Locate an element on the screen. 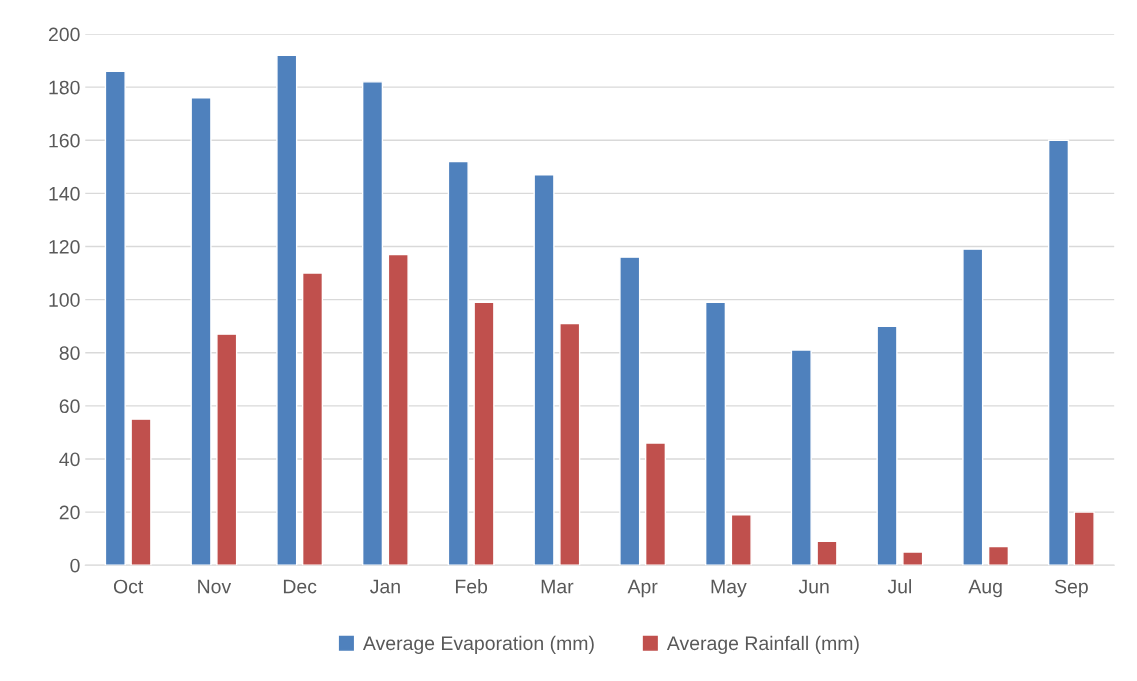  y-tick-label: 0 is located at coordinates (75, 565).